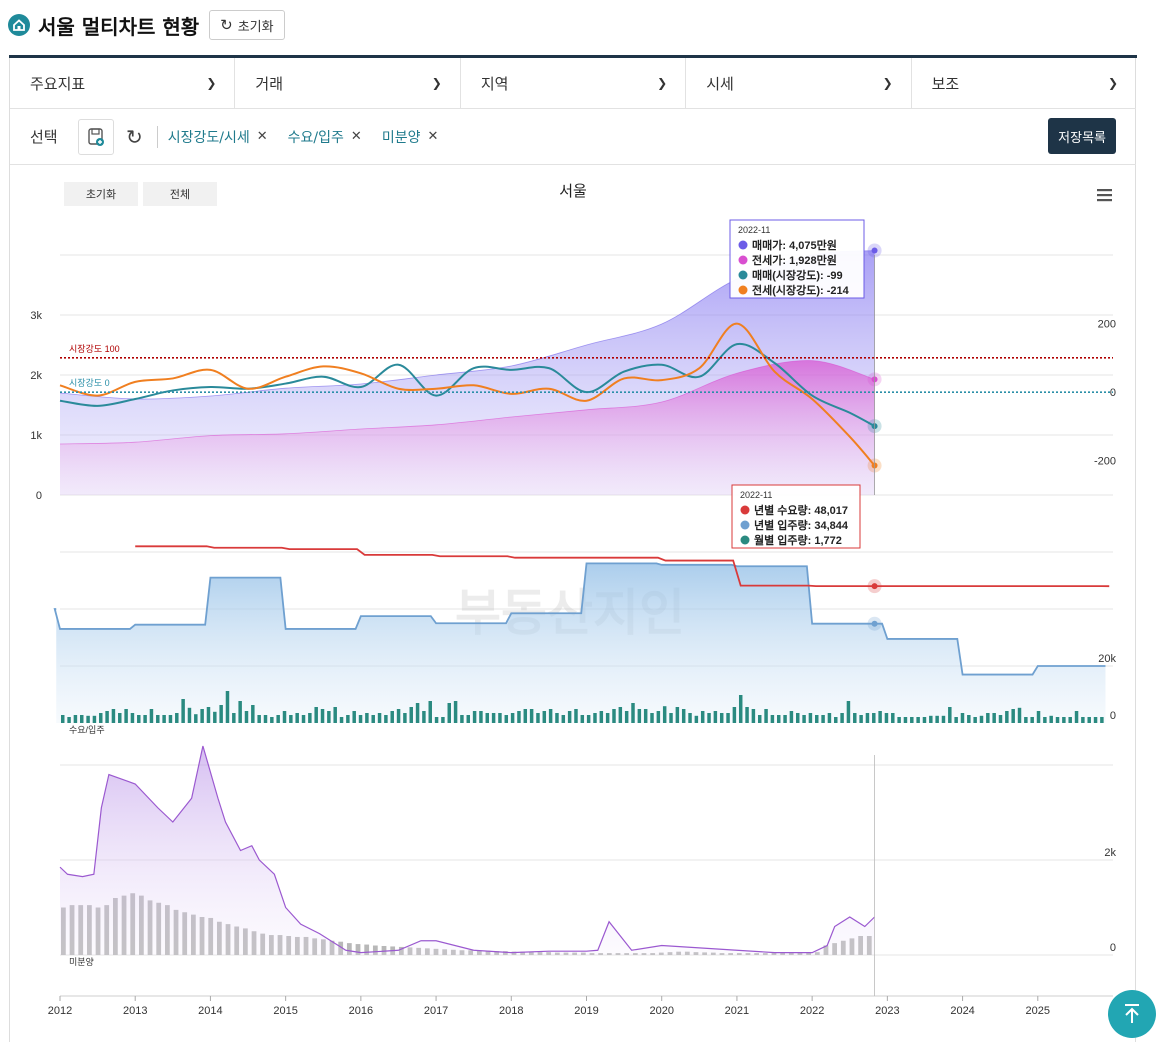 The image size is (1156, 1042). I want to click on save-chart-button, so click(96, 136).